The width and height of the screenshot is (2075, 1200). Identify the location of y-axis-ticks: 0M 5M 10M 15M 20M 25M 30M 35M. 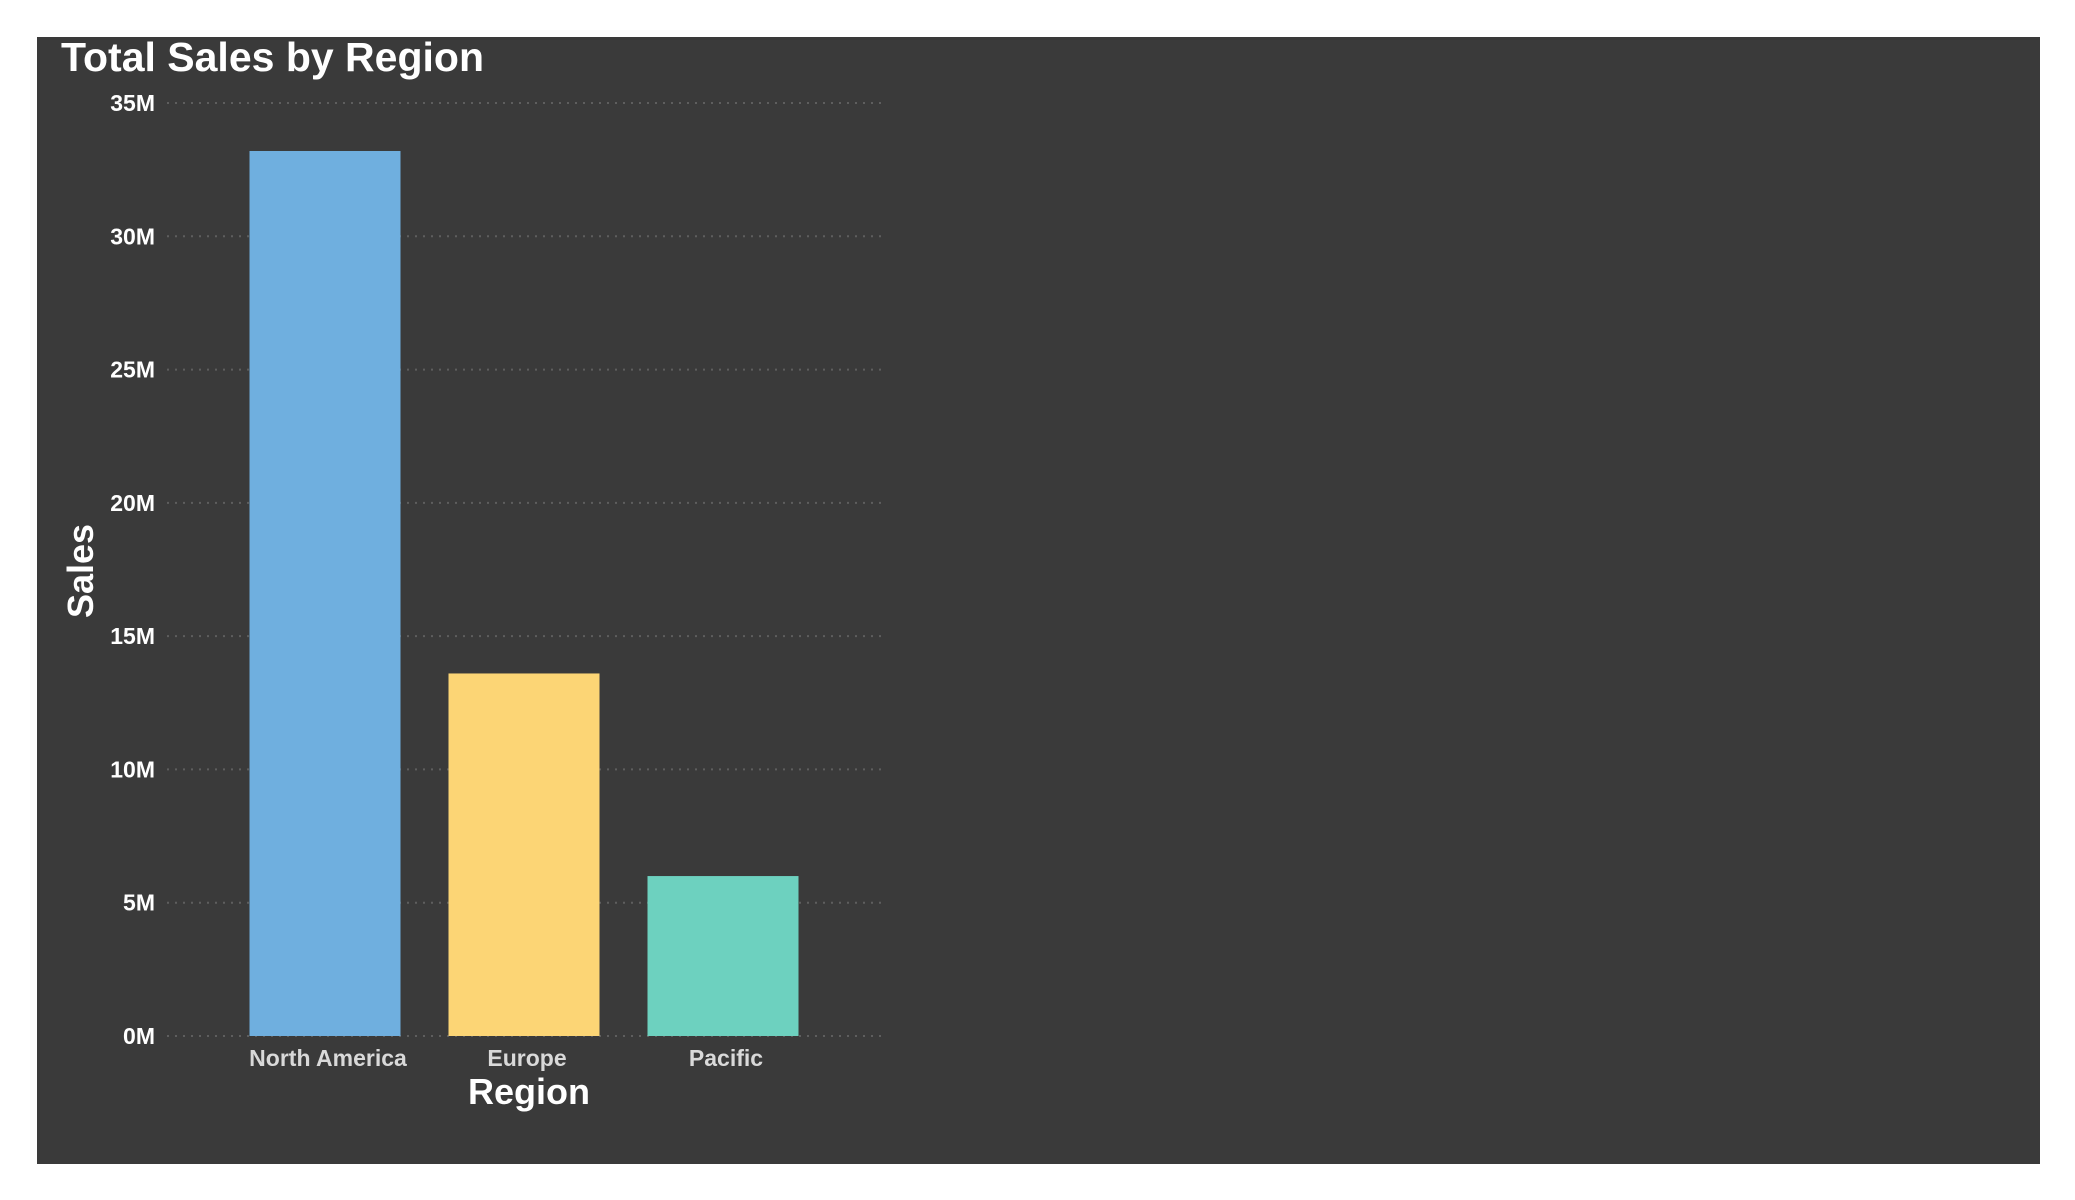
(132, 569).